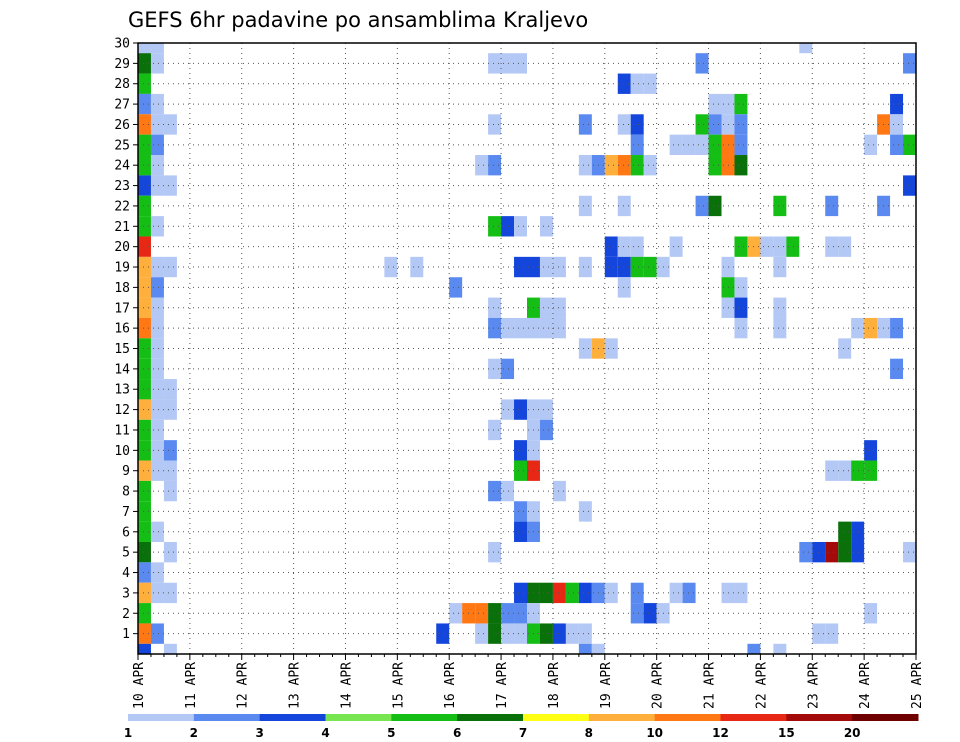  I want to click on y-tick-label: 7, so click(126, 512).